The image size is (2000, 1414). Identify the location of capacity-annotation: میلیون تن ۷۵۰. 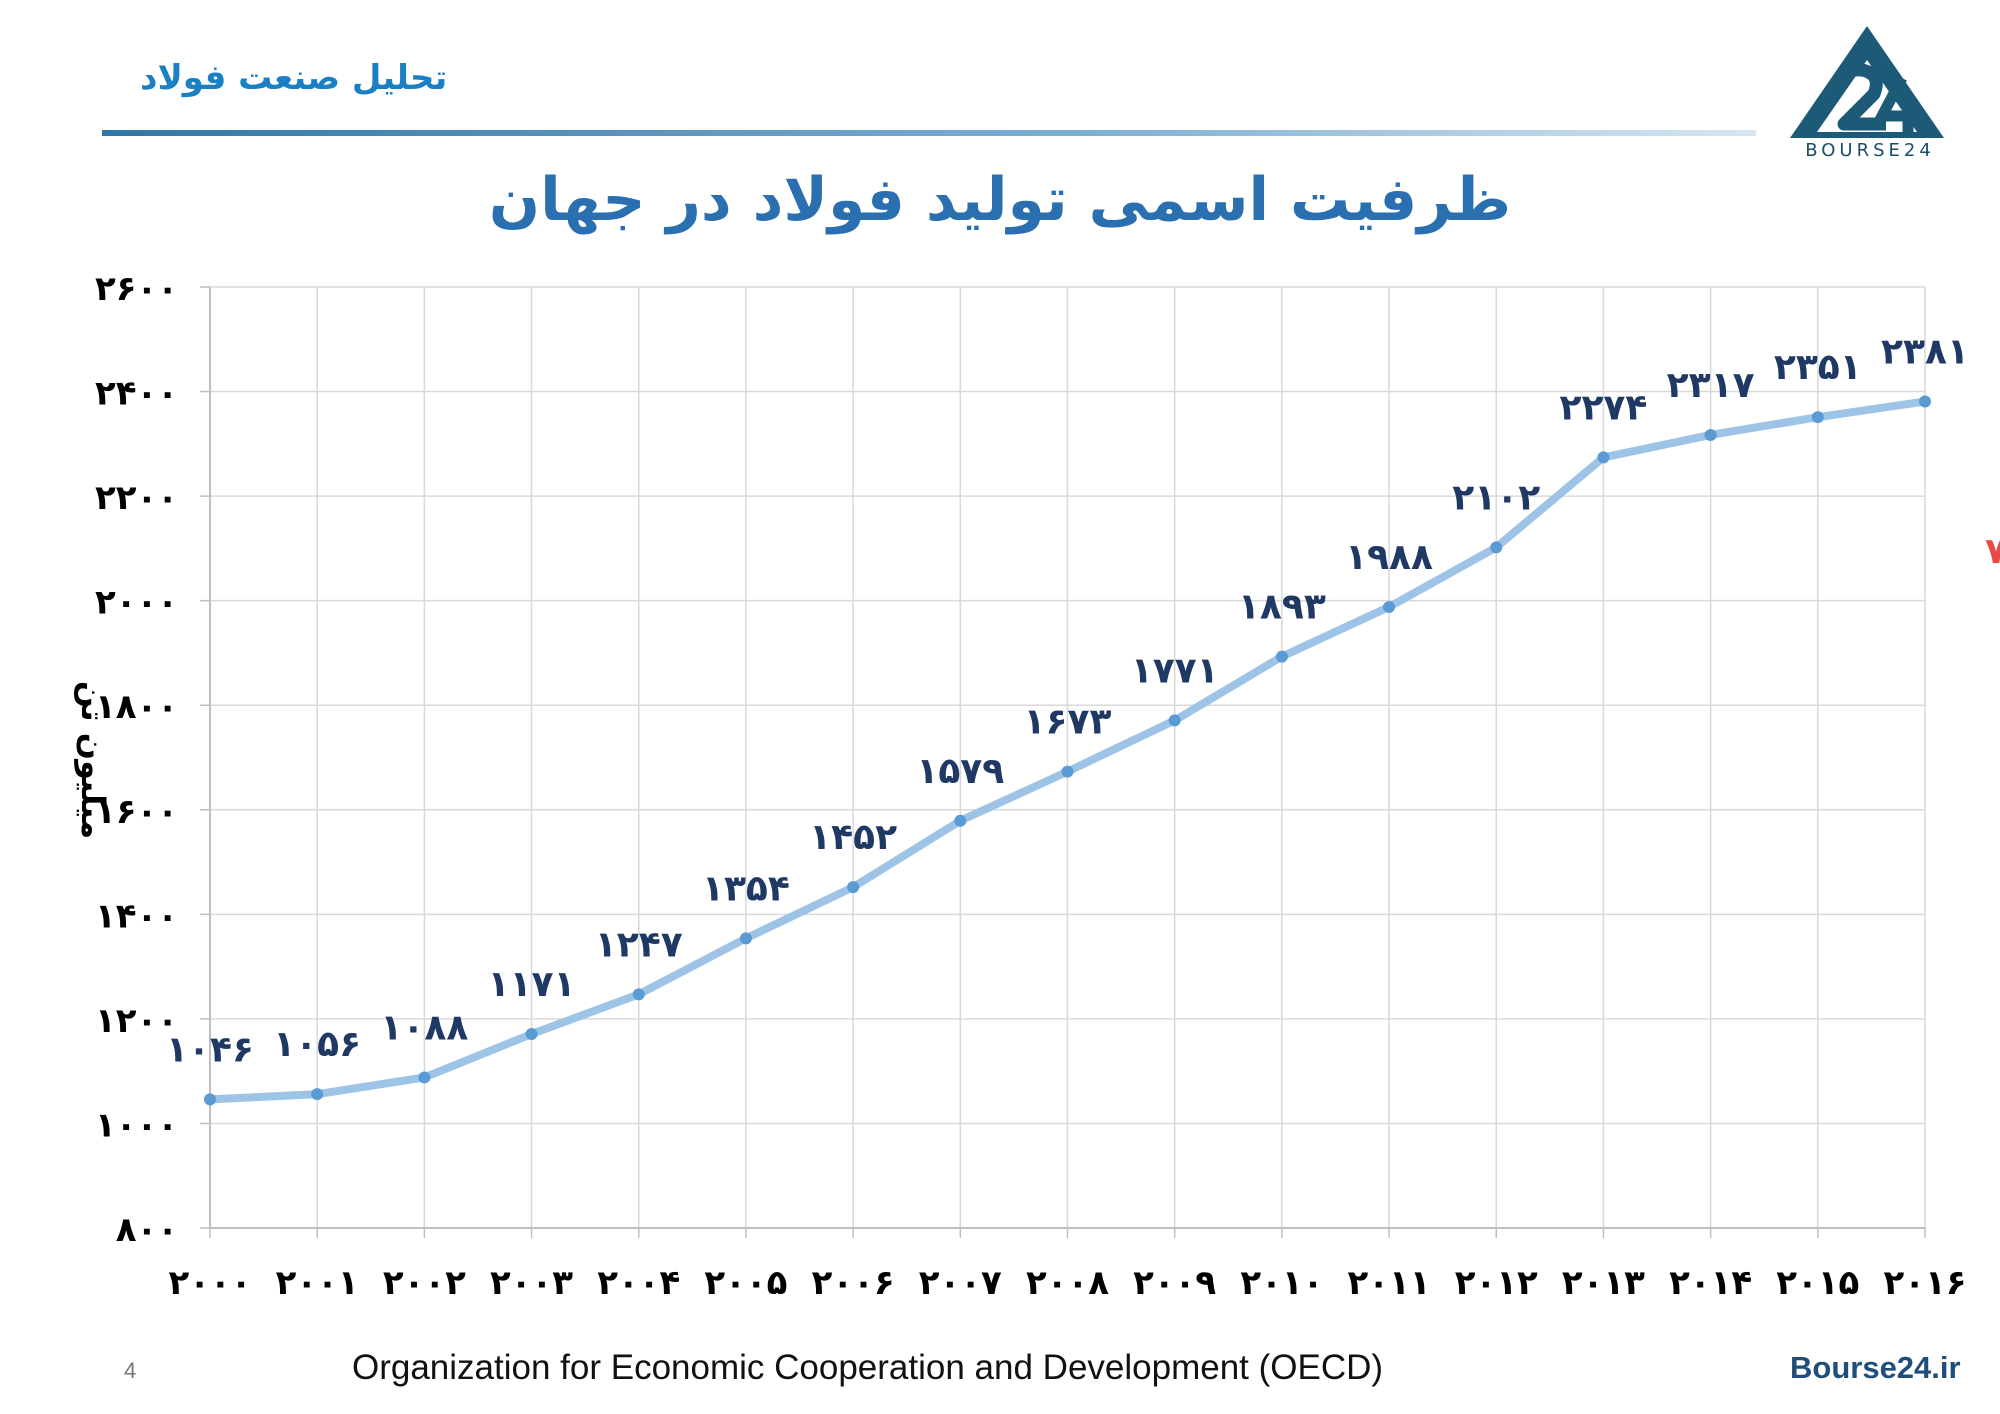
(1992, 551).